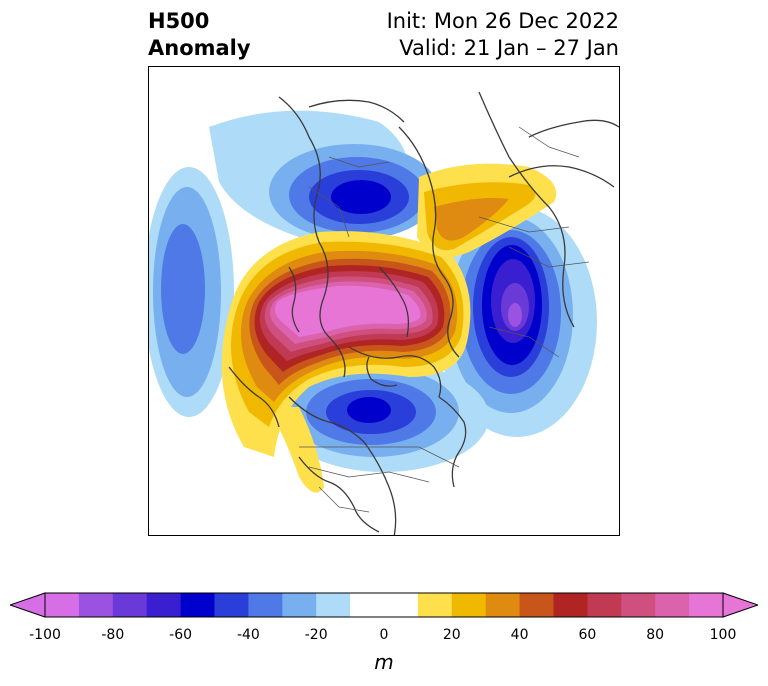  What do you see at coordinates (519, 635) in the screenshot?
I see `colorbar-tick-label: 40` at bounding box center [519, 635].